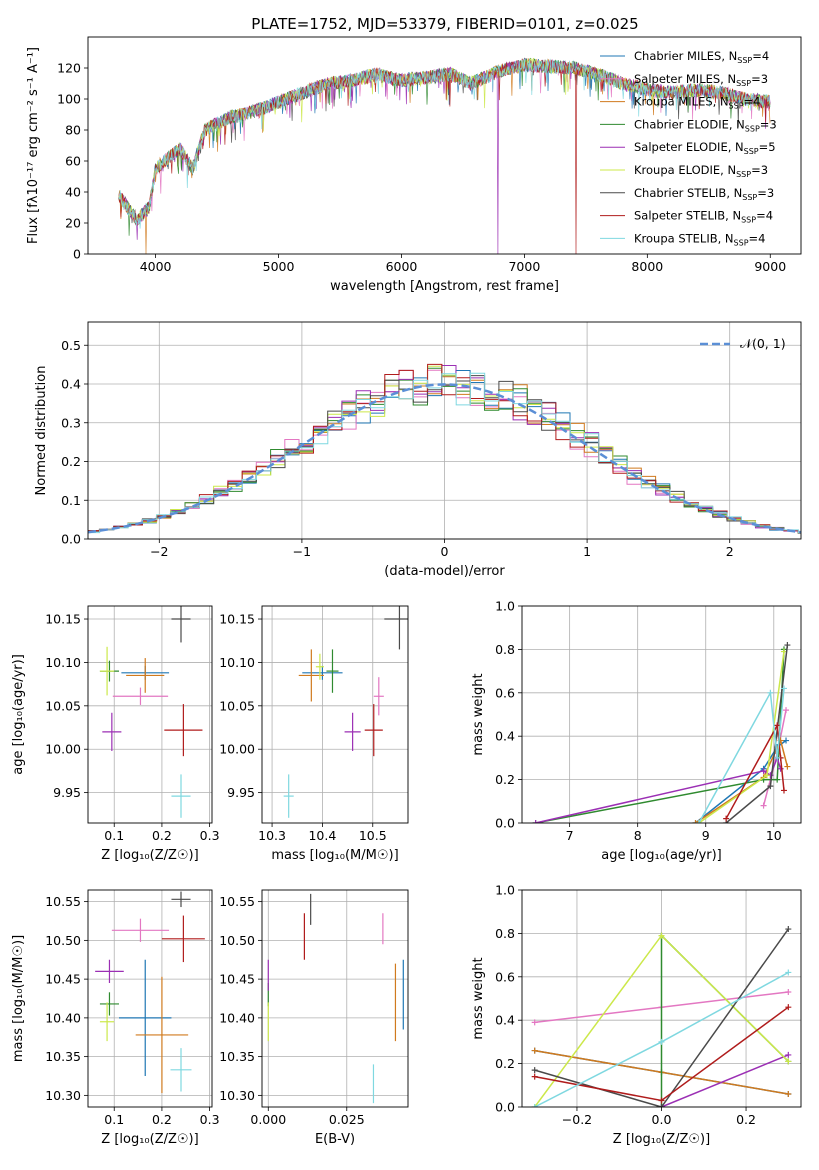  I want to click on x-axis-label: age [log₁₀(age/yr)], so click(661, 855).